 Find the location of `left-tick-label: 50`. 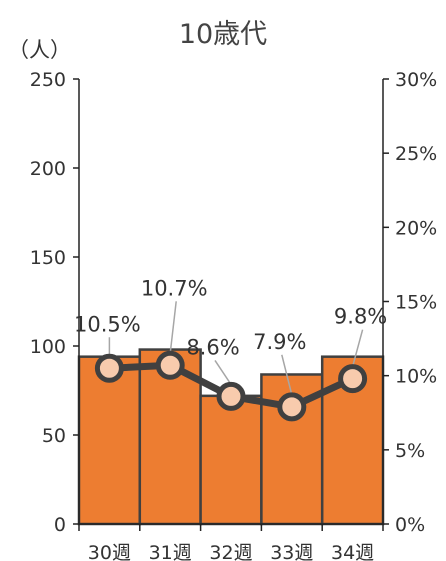

left-tick-label: 50 is located at coordinates (54, 436).